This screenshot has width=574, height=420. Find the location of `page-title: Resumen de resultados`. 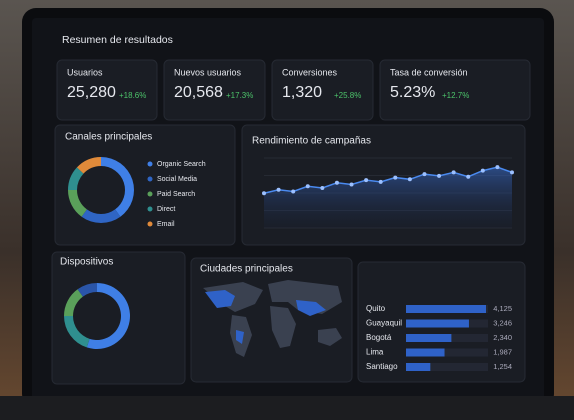

page-title: Resumen de resultados is located at coordinates (117, 40).